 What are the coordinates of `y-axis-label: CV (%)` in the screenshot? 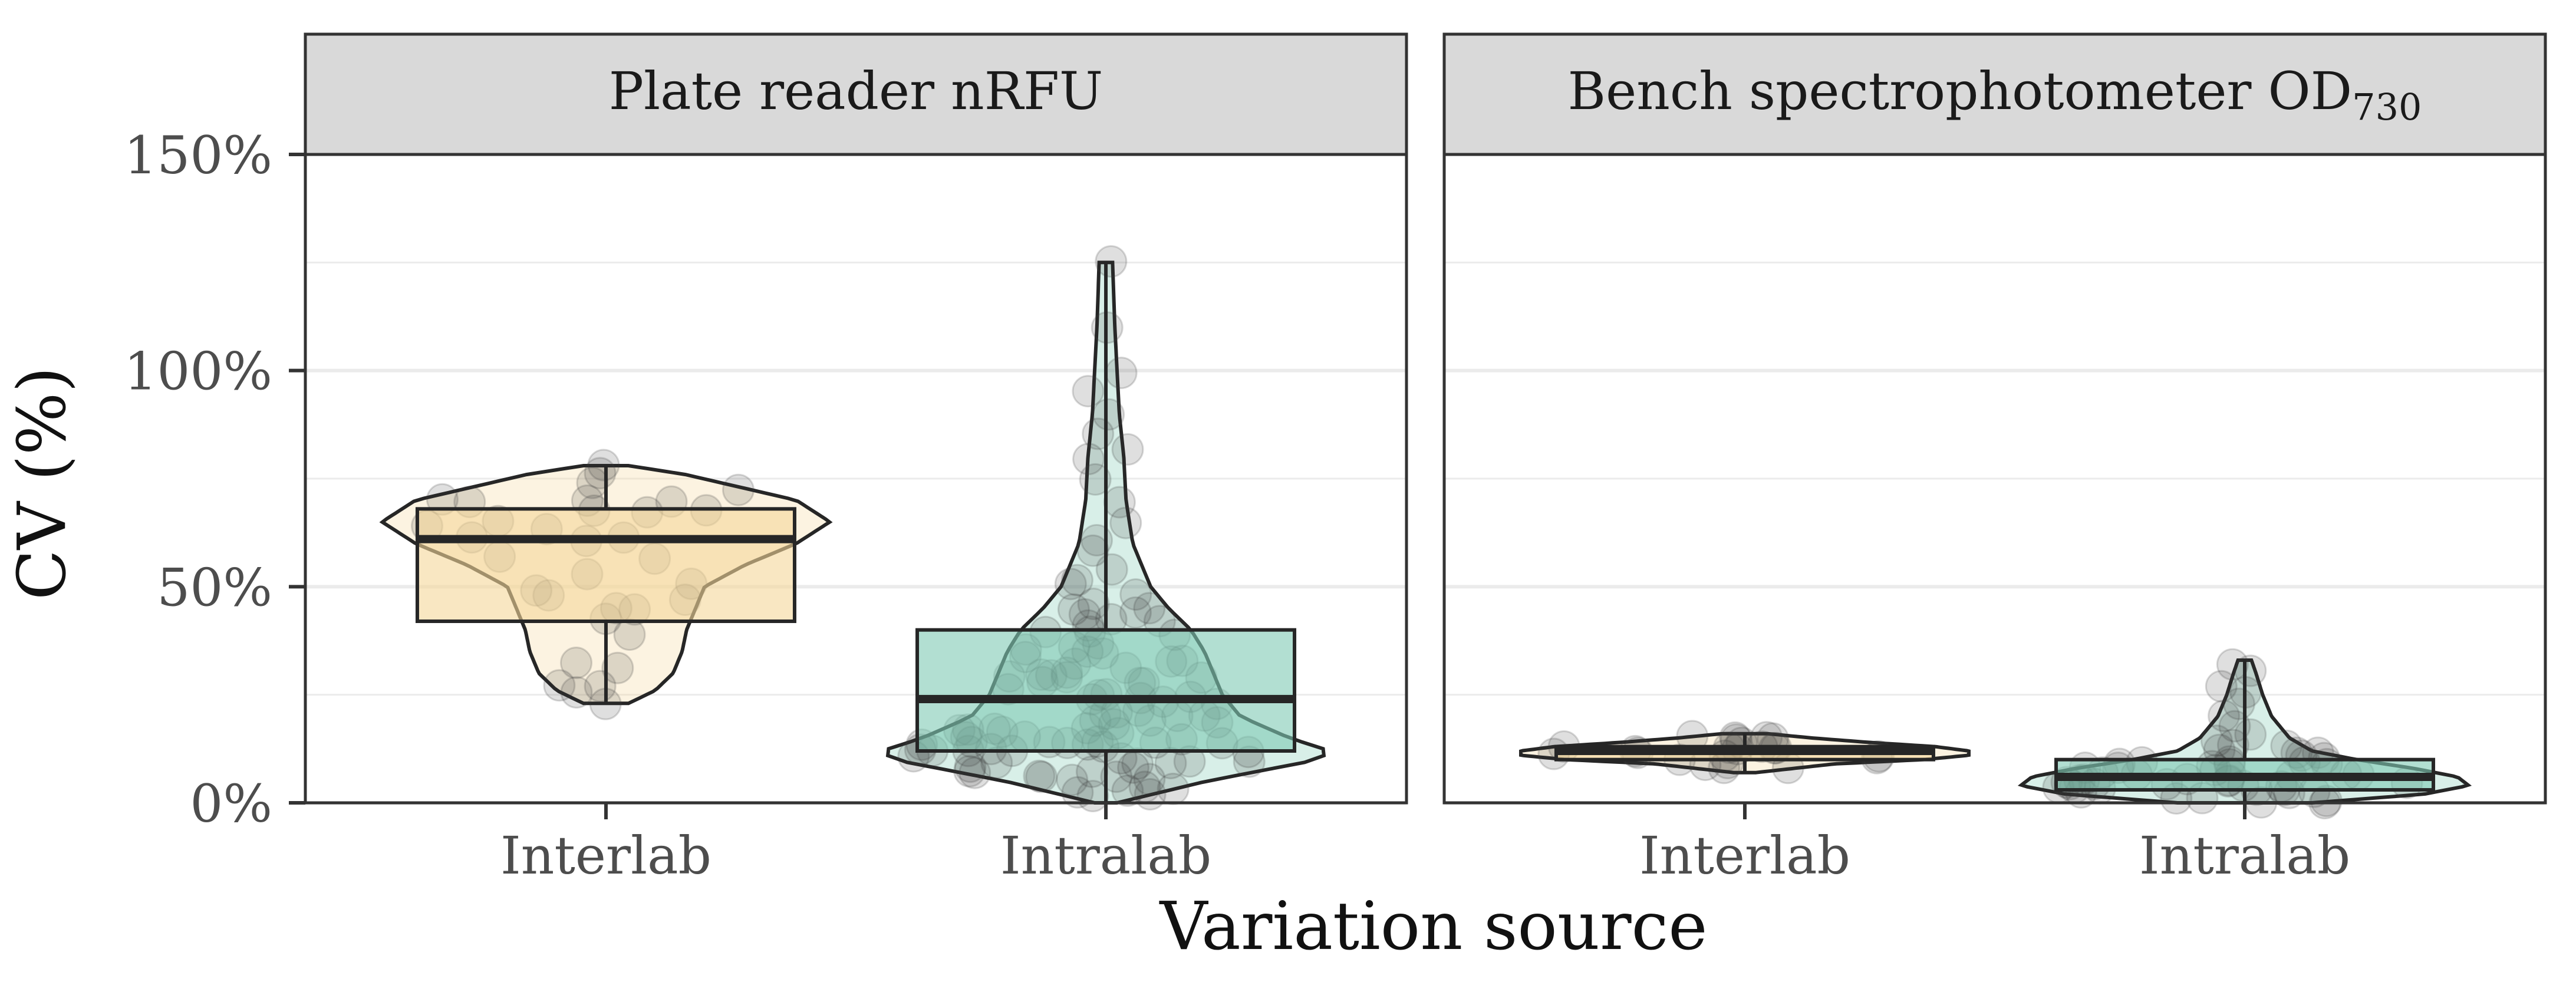 It's located at (42, 483).